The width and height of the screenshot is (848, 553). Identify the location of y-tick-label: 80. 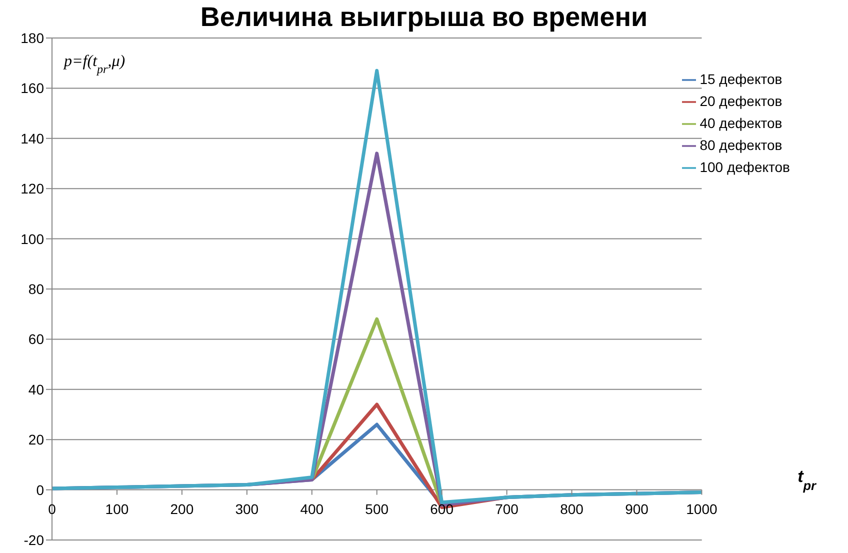
(36, 288).